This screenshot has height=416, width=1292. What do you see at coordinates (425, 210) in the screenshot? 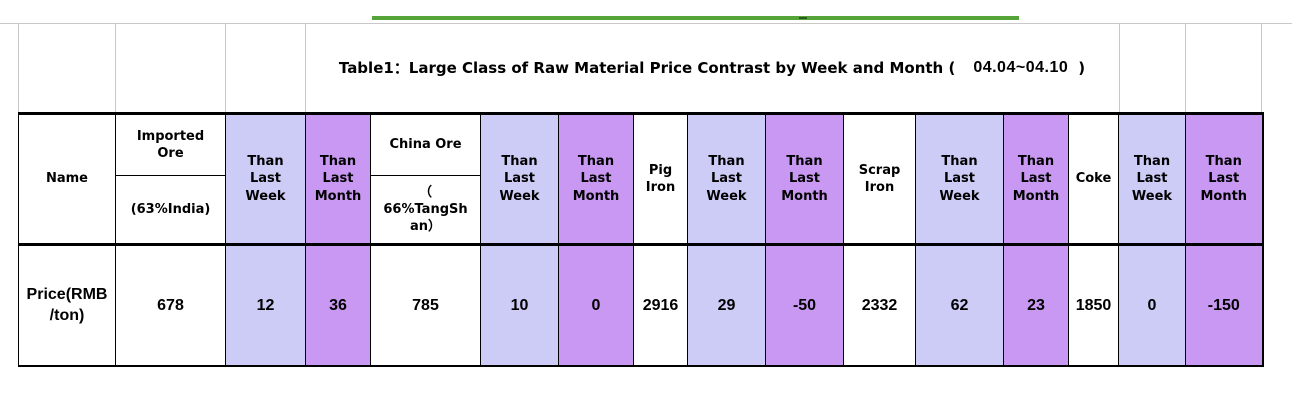
I see `header-china-ore-spec: （ 66%TangSh an）` at bounding box center [425, 210].